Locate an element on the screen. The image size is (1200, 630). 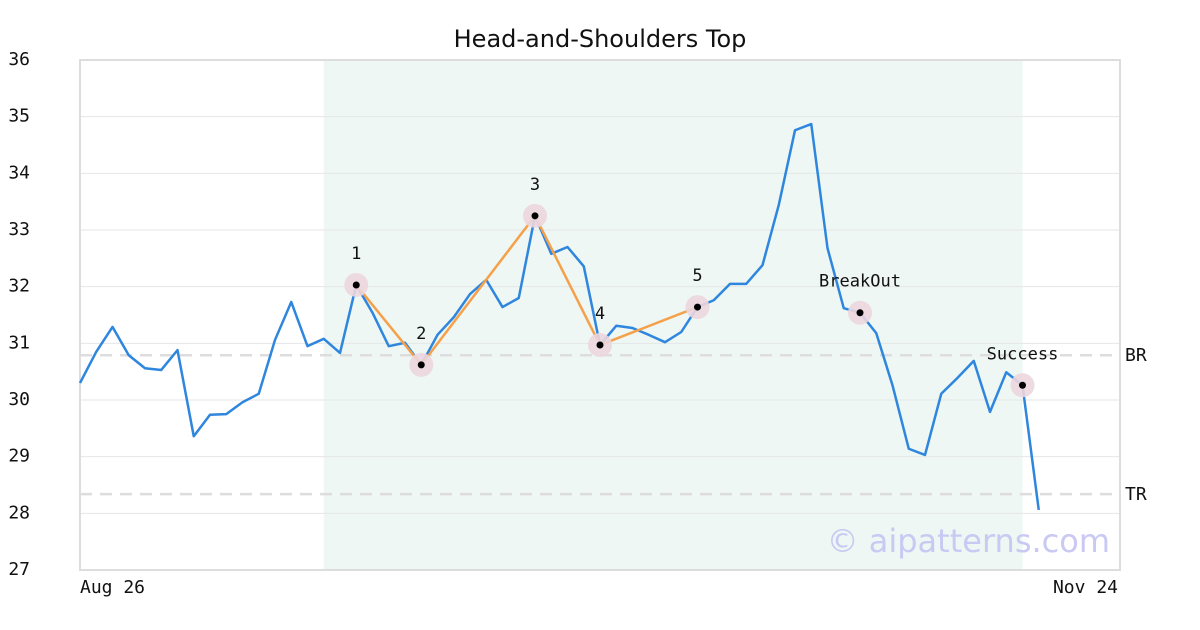
signal-point-label: BreakOut is located at coordinates (860, 282).